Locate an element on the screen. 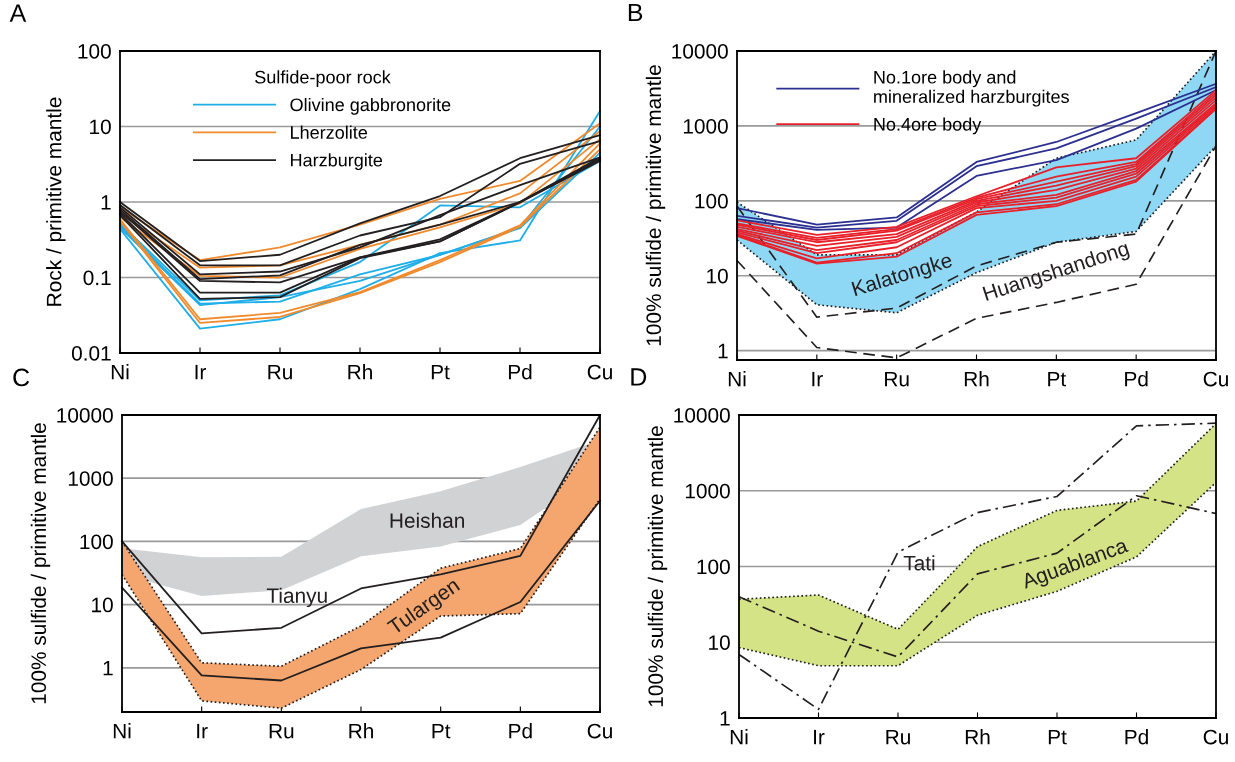 The image size is (1235, 762). annotation: Tati is located at coordinates (919, 563).